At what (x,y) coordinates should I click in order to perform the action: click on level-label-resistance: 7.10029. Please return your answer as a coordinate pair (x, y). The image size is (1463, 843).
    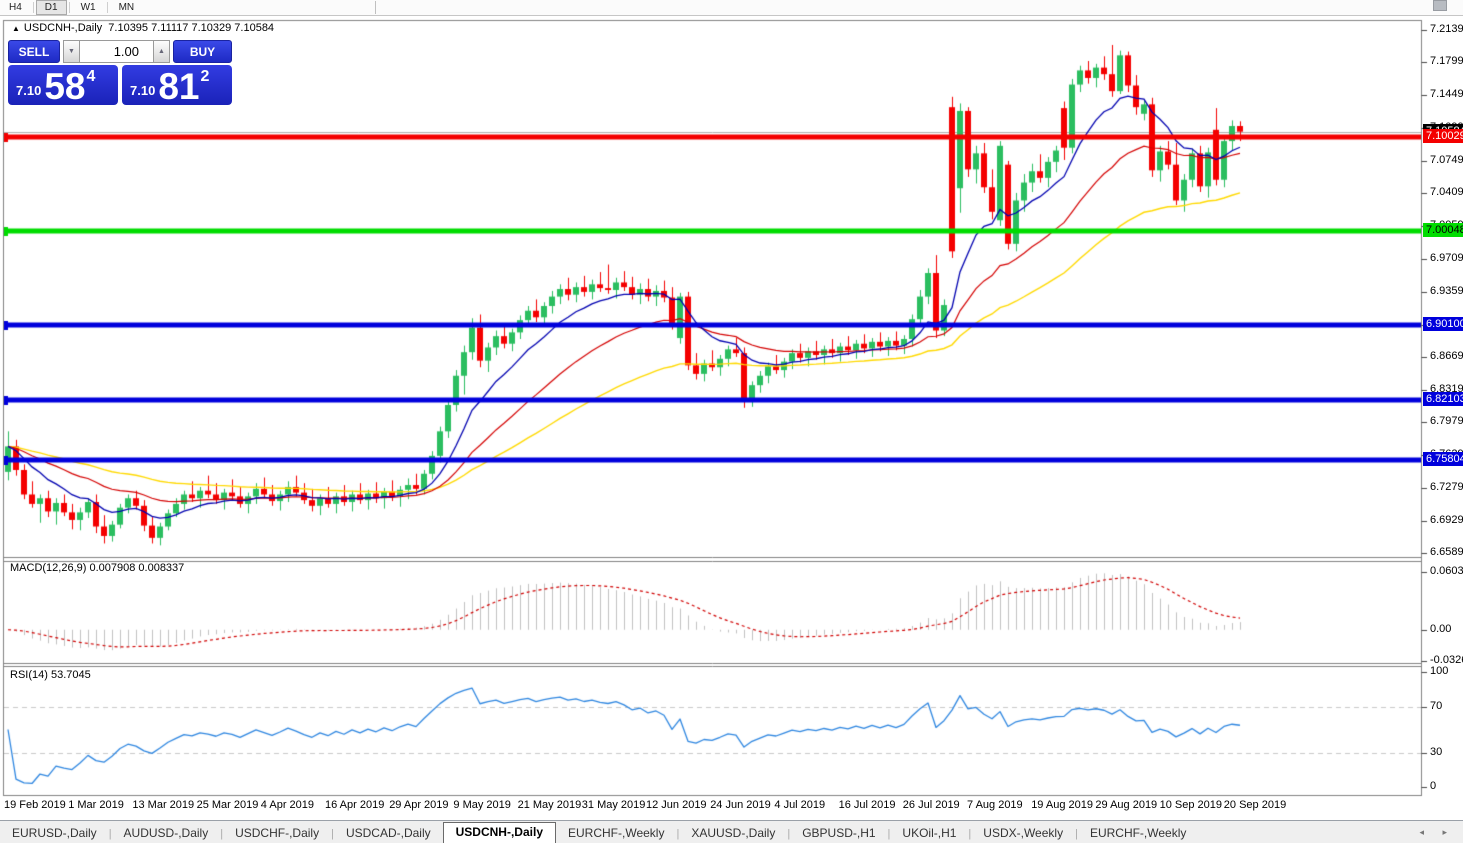
    Looking at the image, I should click on (1443, 136).